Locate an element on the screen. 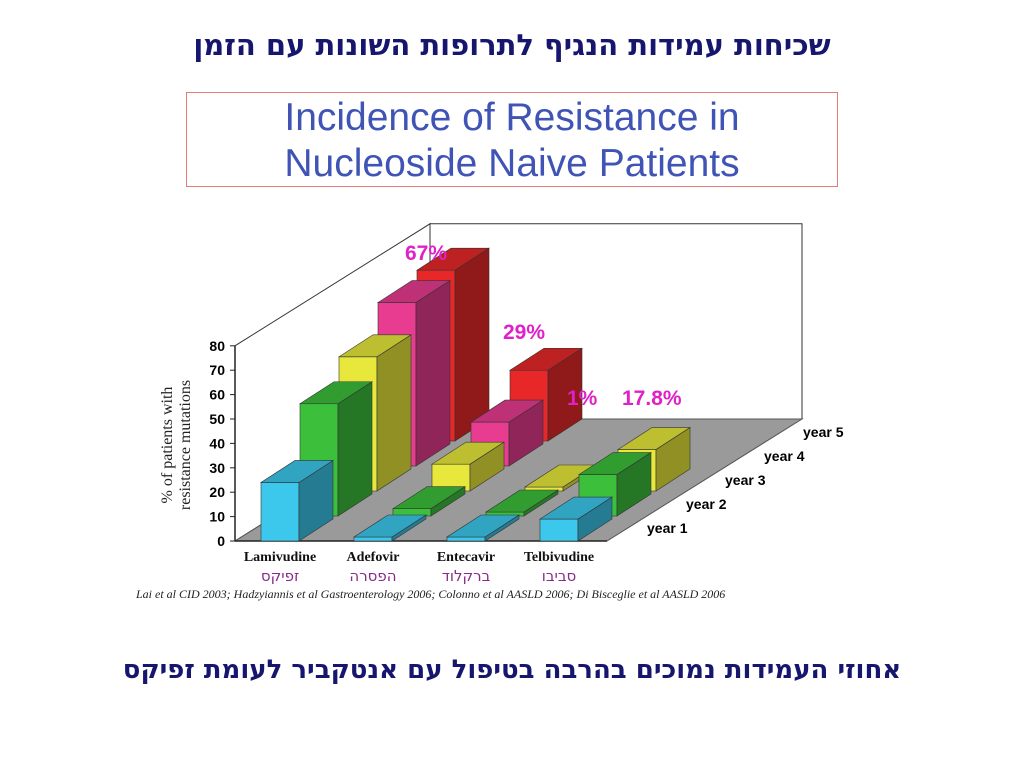 The image size is (1024, 768). annotation-label: 29% is located at coordinates (524, 332).